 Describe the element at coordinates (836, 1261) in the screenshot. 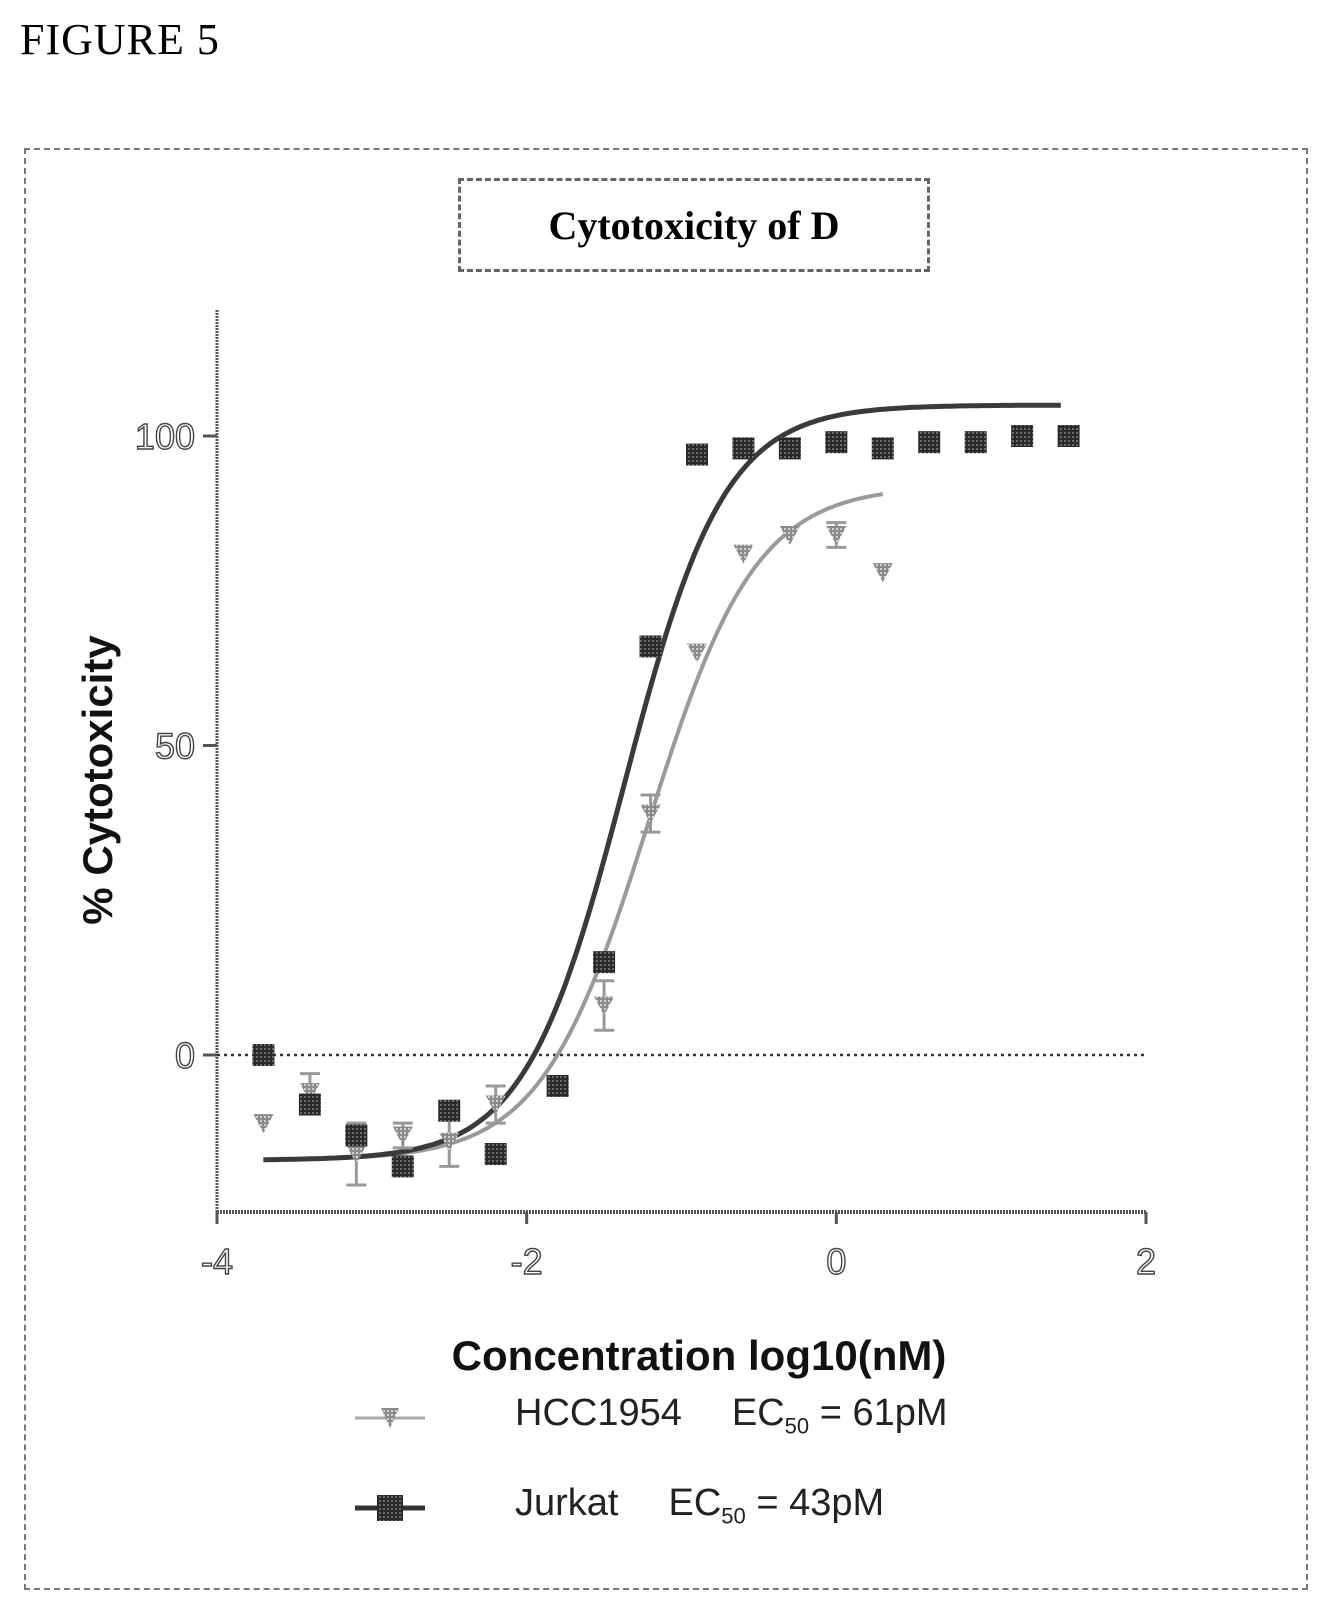

I see `x-tick-label: 0` at that location.